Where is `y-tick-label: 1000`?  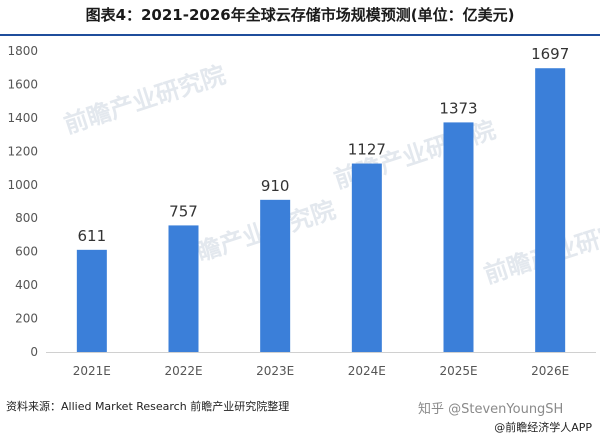
y-tick-label: 1000 is located at coordinates (22, 185).